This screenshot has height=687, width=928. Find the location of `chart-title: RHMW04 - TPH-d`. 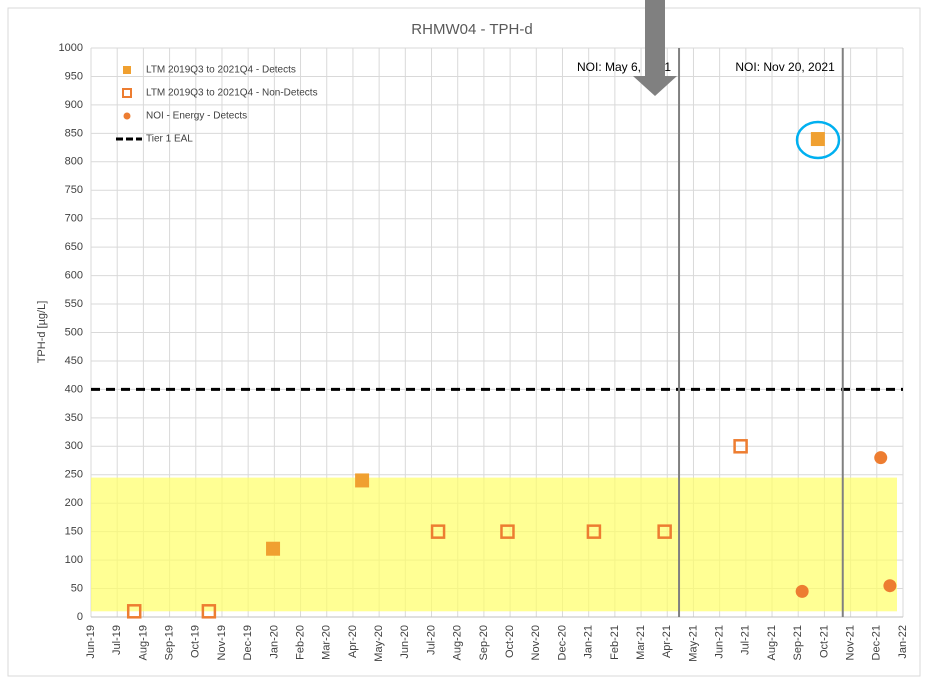

chart-title: RHMW04 - TPH-d is located at coordinates (471, 29).